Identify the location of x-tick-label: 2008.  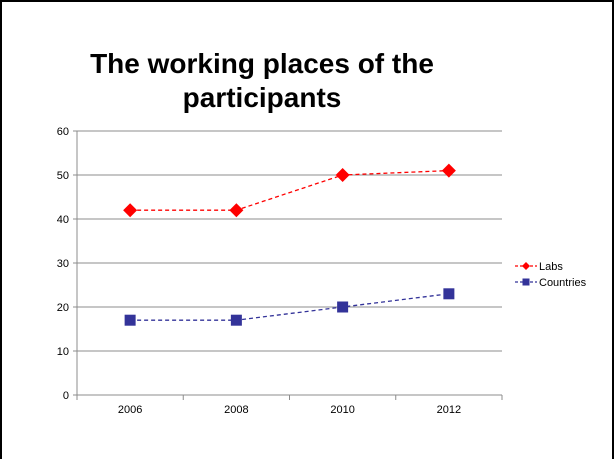
(236, 410).